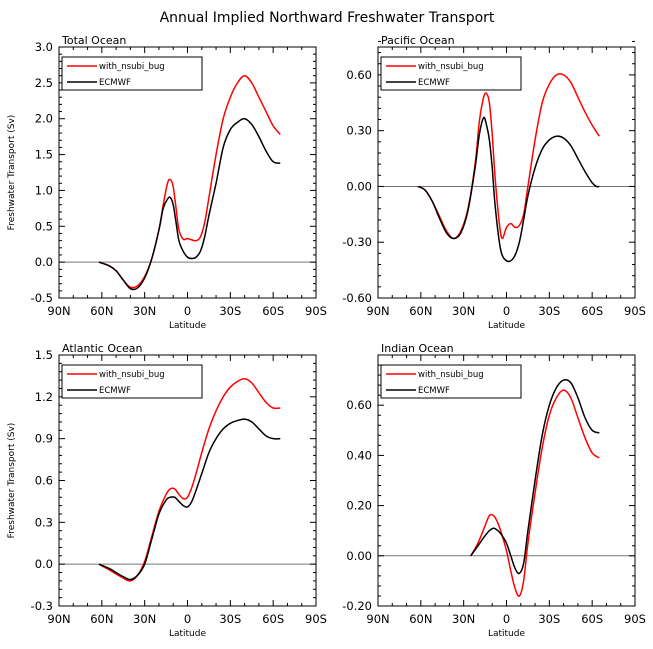  What do you see at coordinates (93, 40) in the screenshot?
I see `panel-title: Total Ocean` at bounding box center [93, 40].